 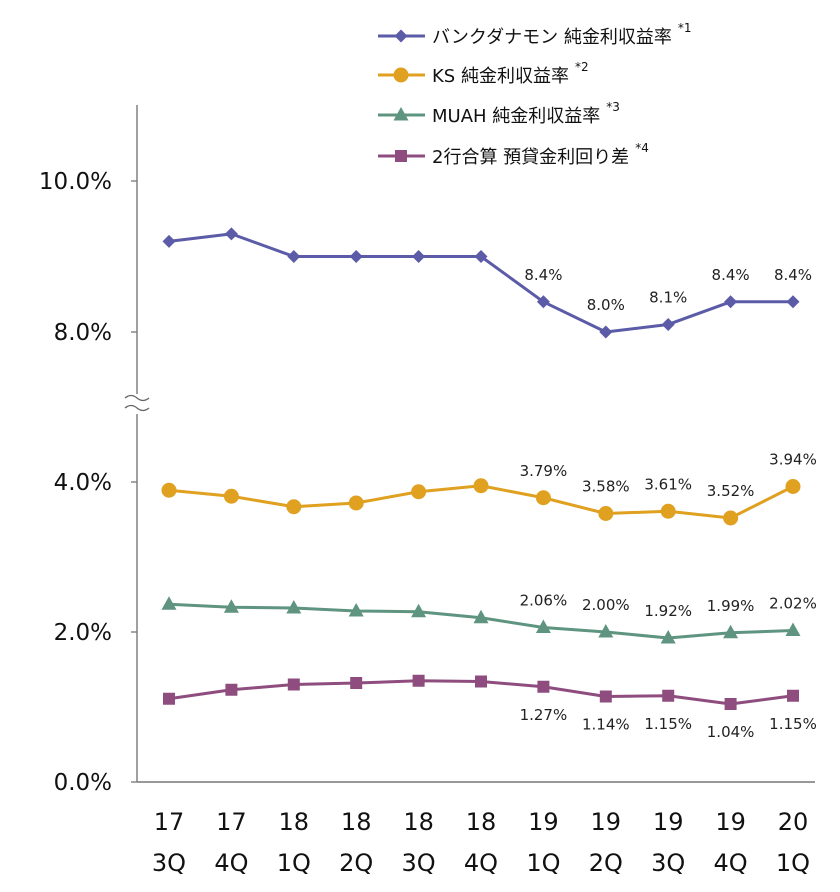 What do you see at coordinates (419, 863) in the screenshot?
I see `x-tick-label-quarter-4: 3Q` at bounding box center [419, 863].